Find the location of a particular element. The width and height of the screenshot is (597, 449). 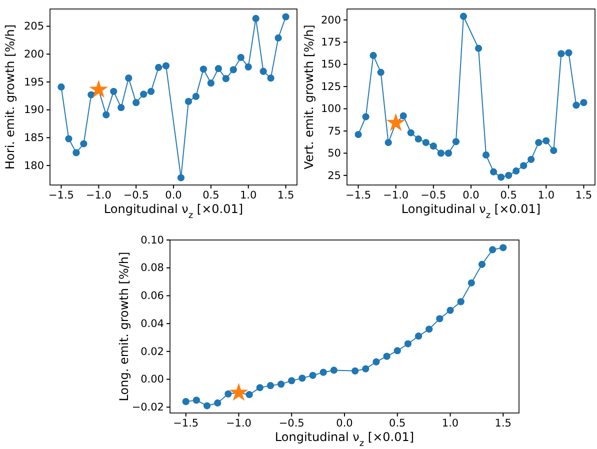

y-tick-label: 185 is located at coordinates (34, 138).